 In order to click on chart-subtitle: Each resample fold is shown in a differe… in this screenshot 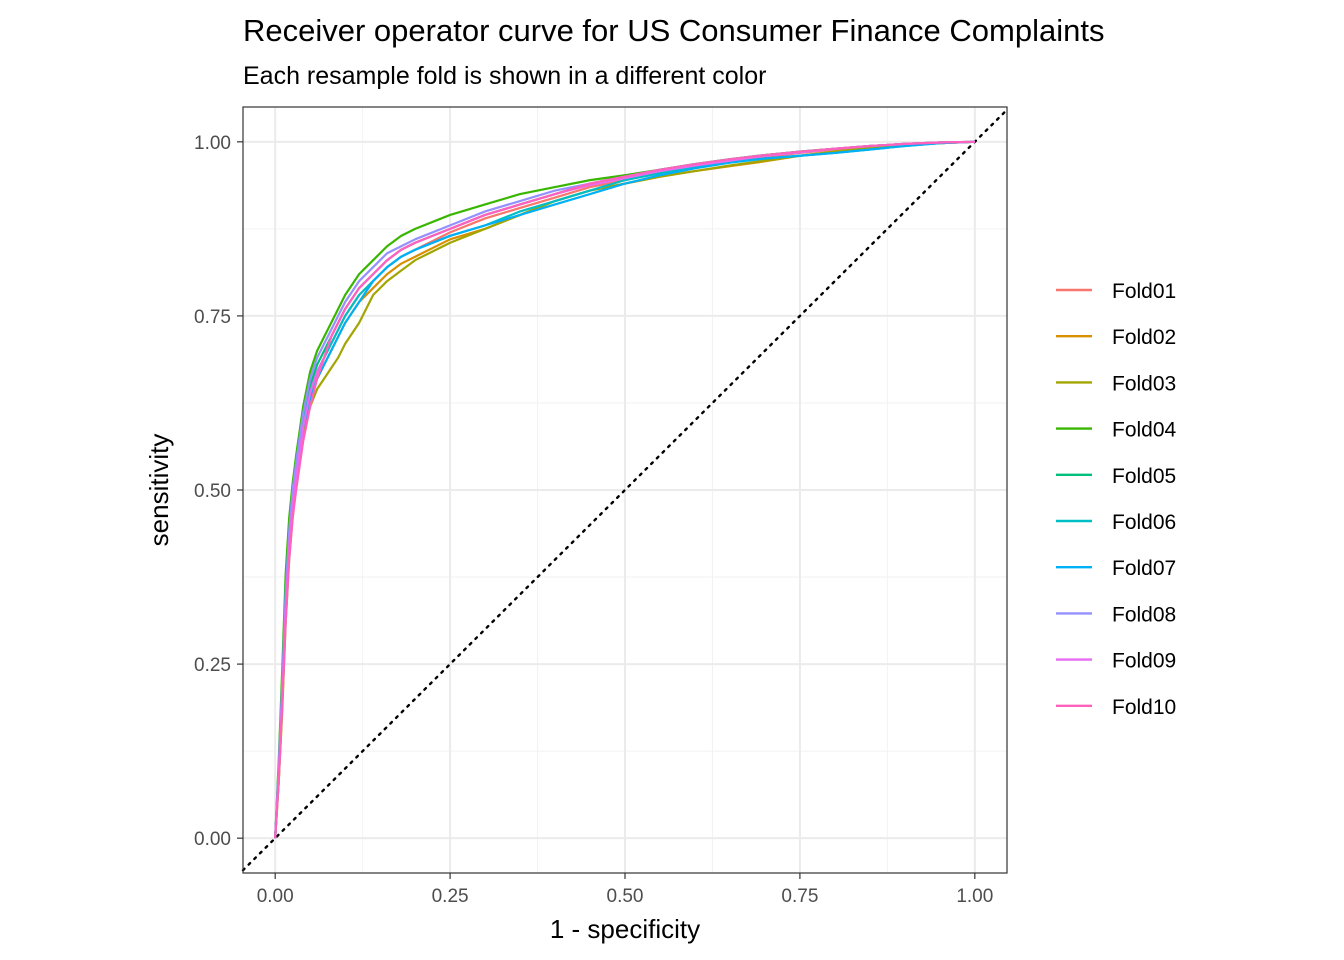, I will do `click(504, 76)`.